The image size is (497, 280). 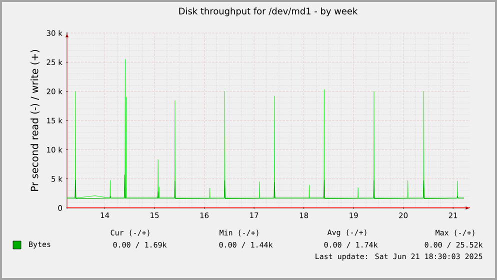 What do you see at coordinates (265, 186) in the screenshot?
I see `line-series` at bounding box center [265, 186].